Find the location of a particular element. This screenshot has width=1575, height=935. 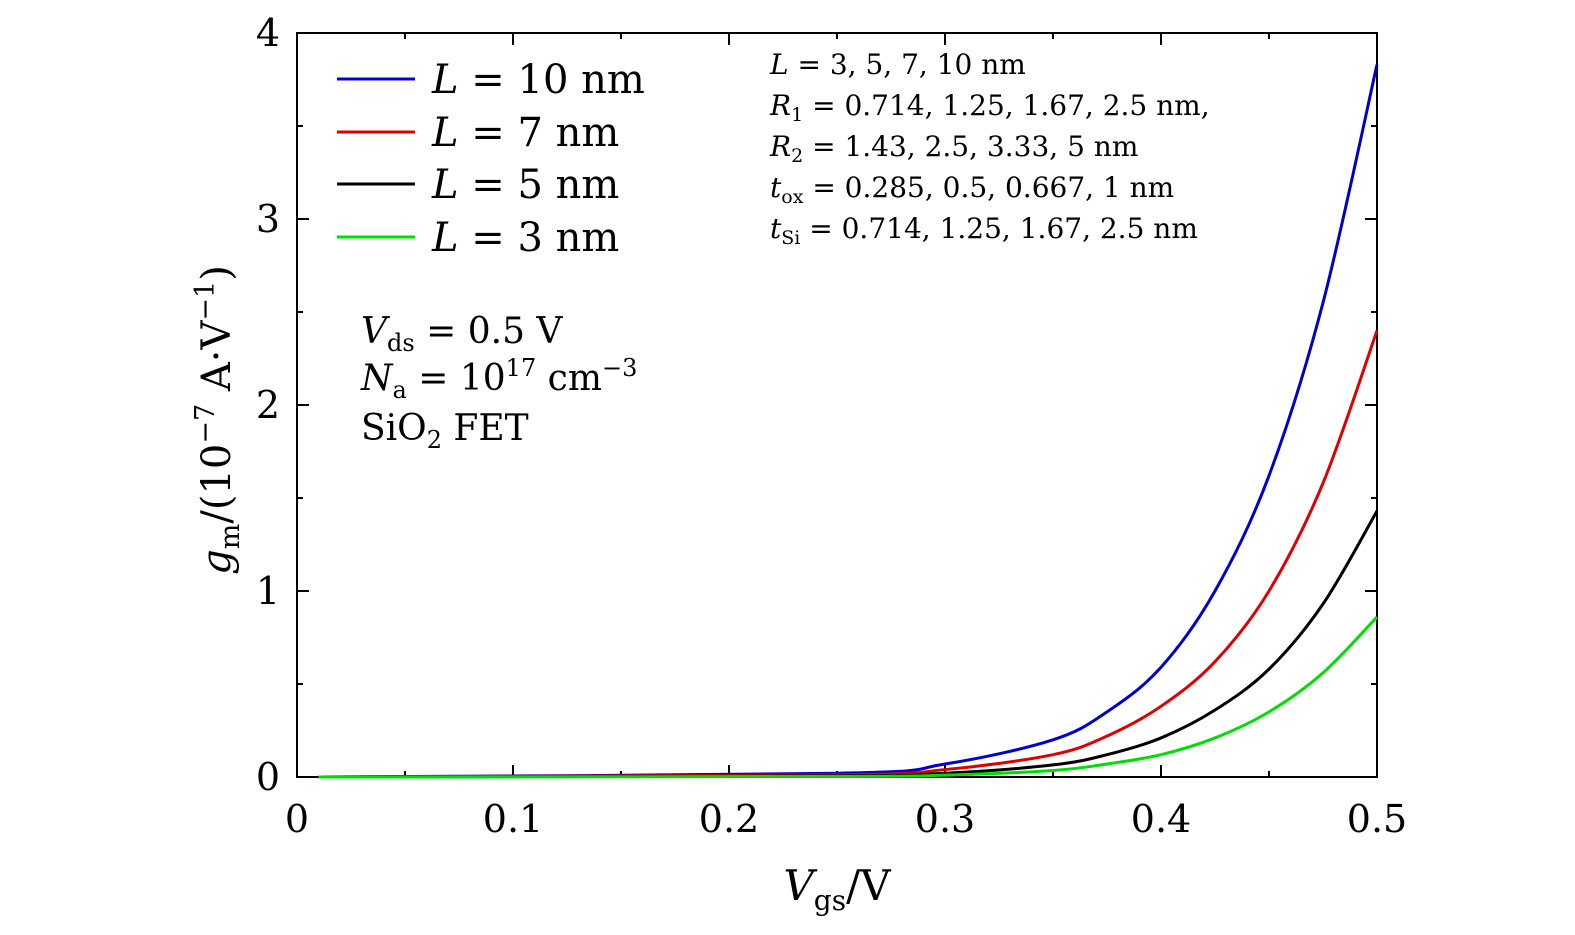

legend-label: L = 3 nm is located at coordinates (525, 238).